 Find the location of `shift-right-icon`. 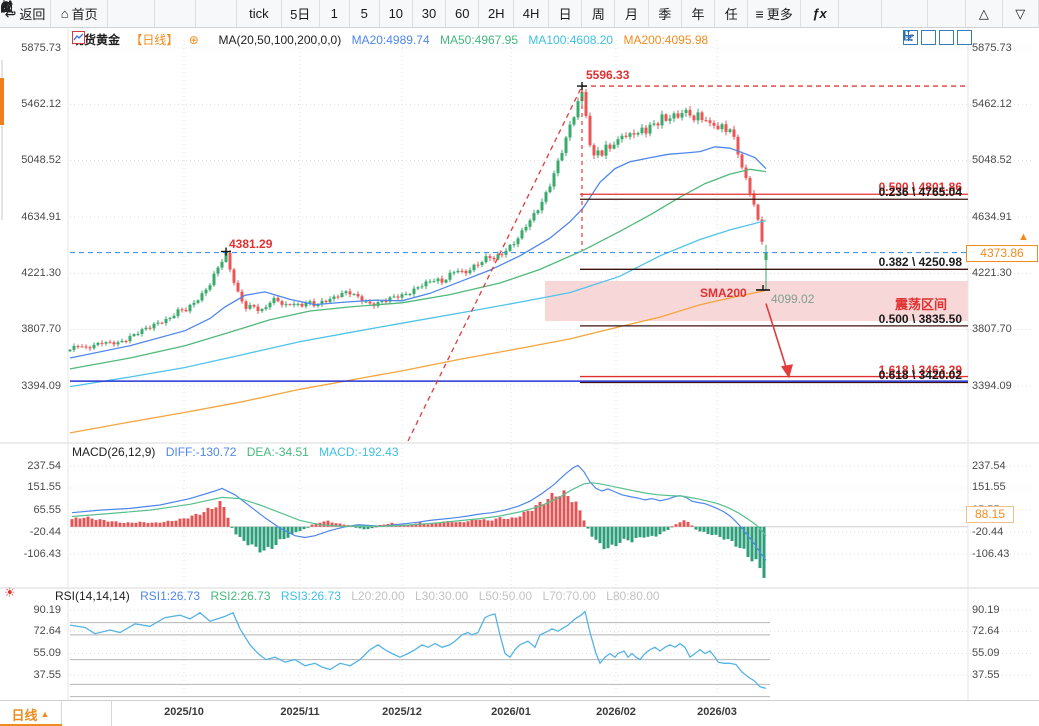

shift-right-icon is located at coordinates (938, 37).